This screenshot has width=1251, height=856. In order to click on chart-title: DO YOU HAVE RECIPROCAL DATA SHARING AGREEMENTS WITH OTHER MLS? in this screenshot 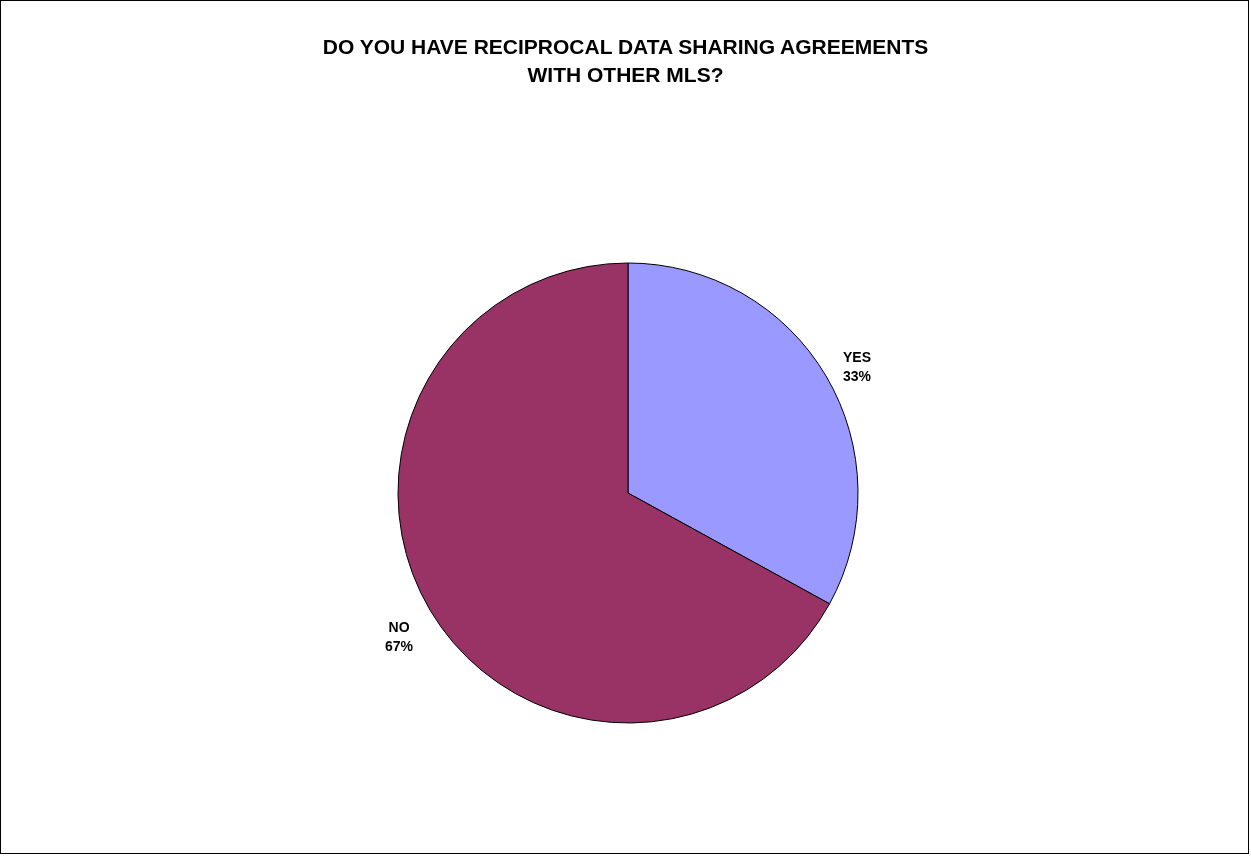, I will do `click(625, 60)`.